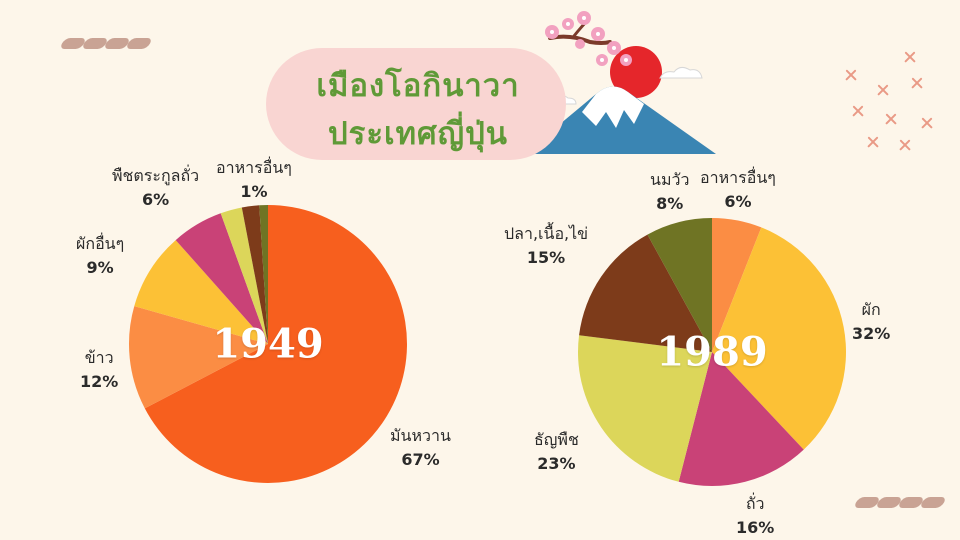 Image resolution: width=960 pixels, height=540 pixels. I want to click on year-label-1989: 1989, so click(712, 352).